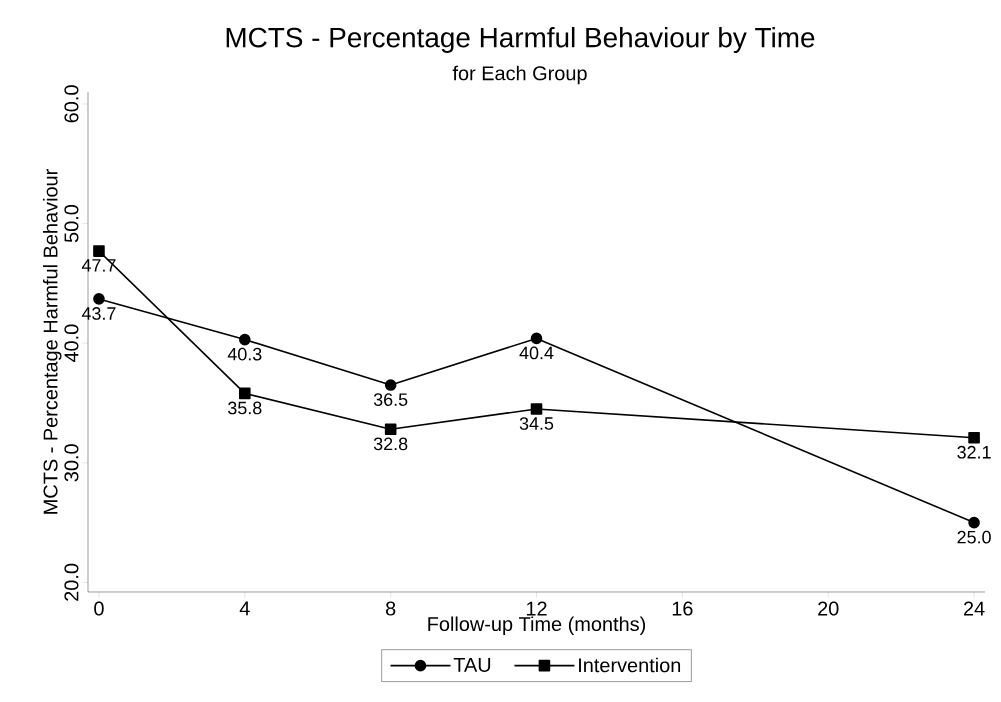 This screenshot has height=702, width=1001. I want to click on data-label: 36.5, so click(390, 399).